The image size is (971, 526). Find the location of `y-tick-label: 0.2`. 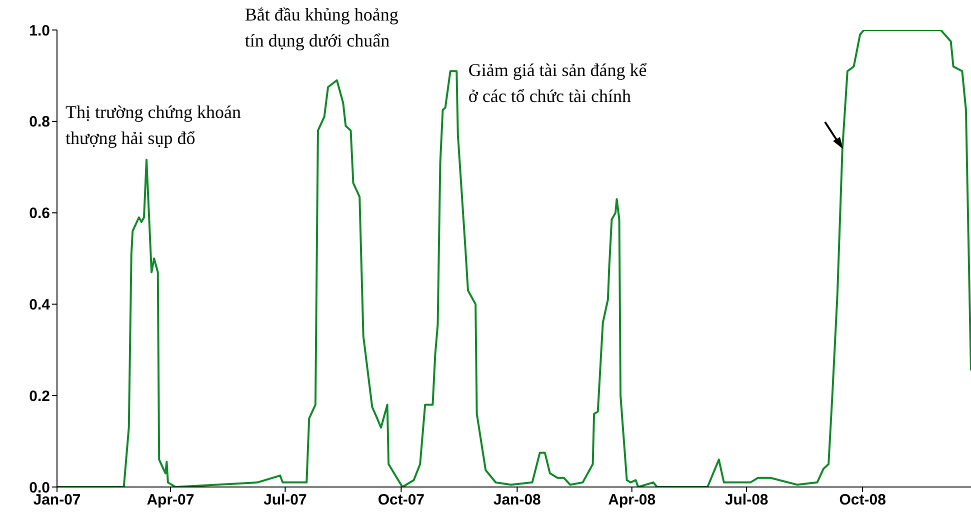

y-tick-label: 0.2 is located at coordinates (39, 396).